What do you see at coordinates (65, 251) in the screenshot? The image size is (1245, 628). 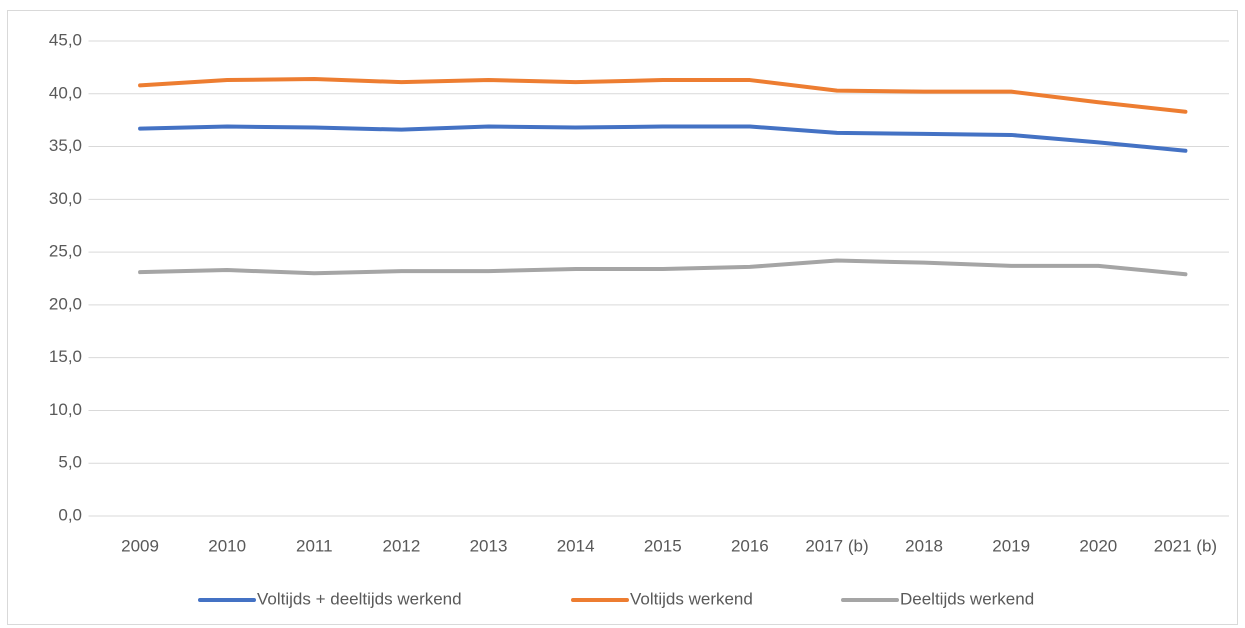 I see `y-tick-label: 25,0` at bounding box center [65, 251].